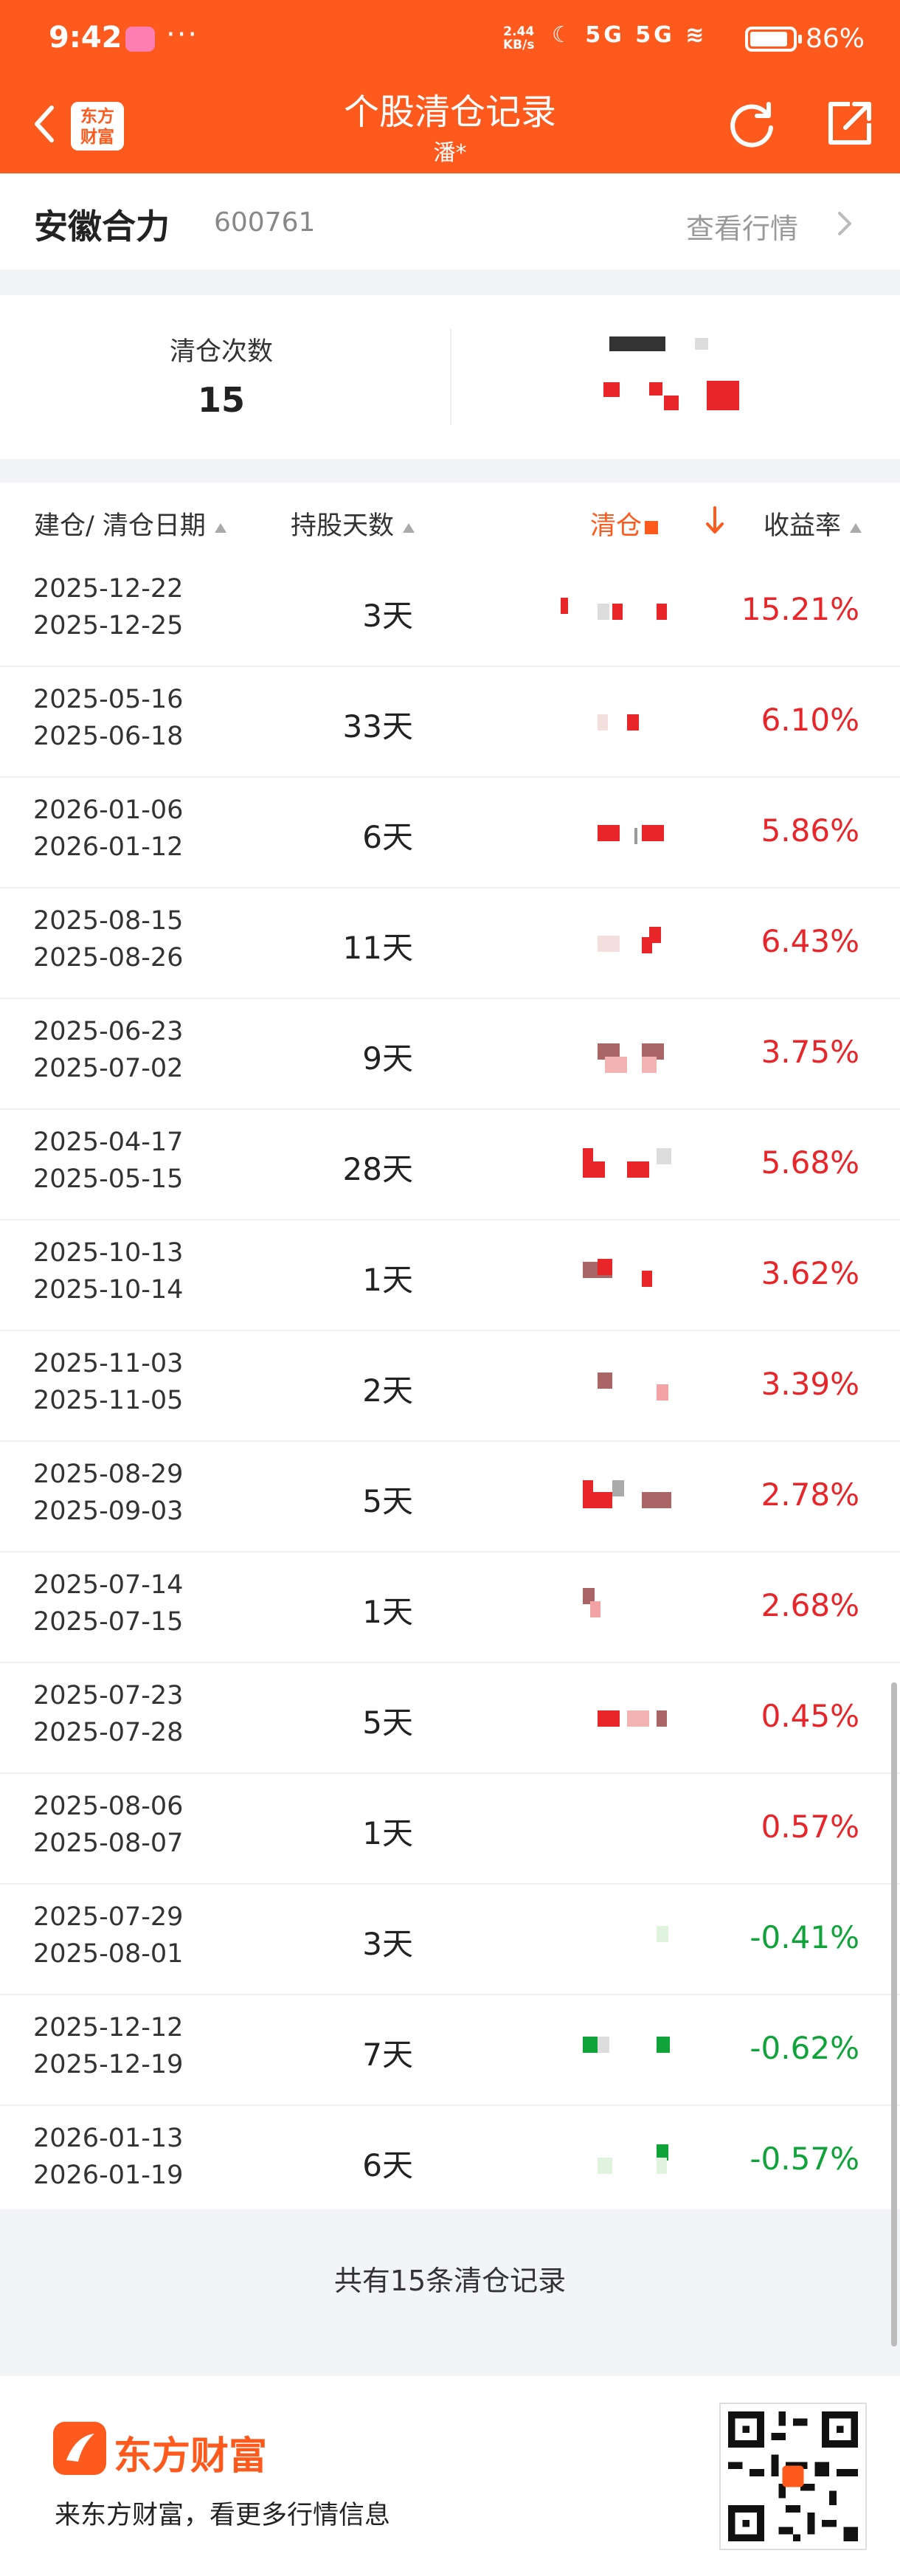 Image resolution: width=900 pixels, height=2576 pixels. I want to click on holding-days: 6天, so click(388, 2165).